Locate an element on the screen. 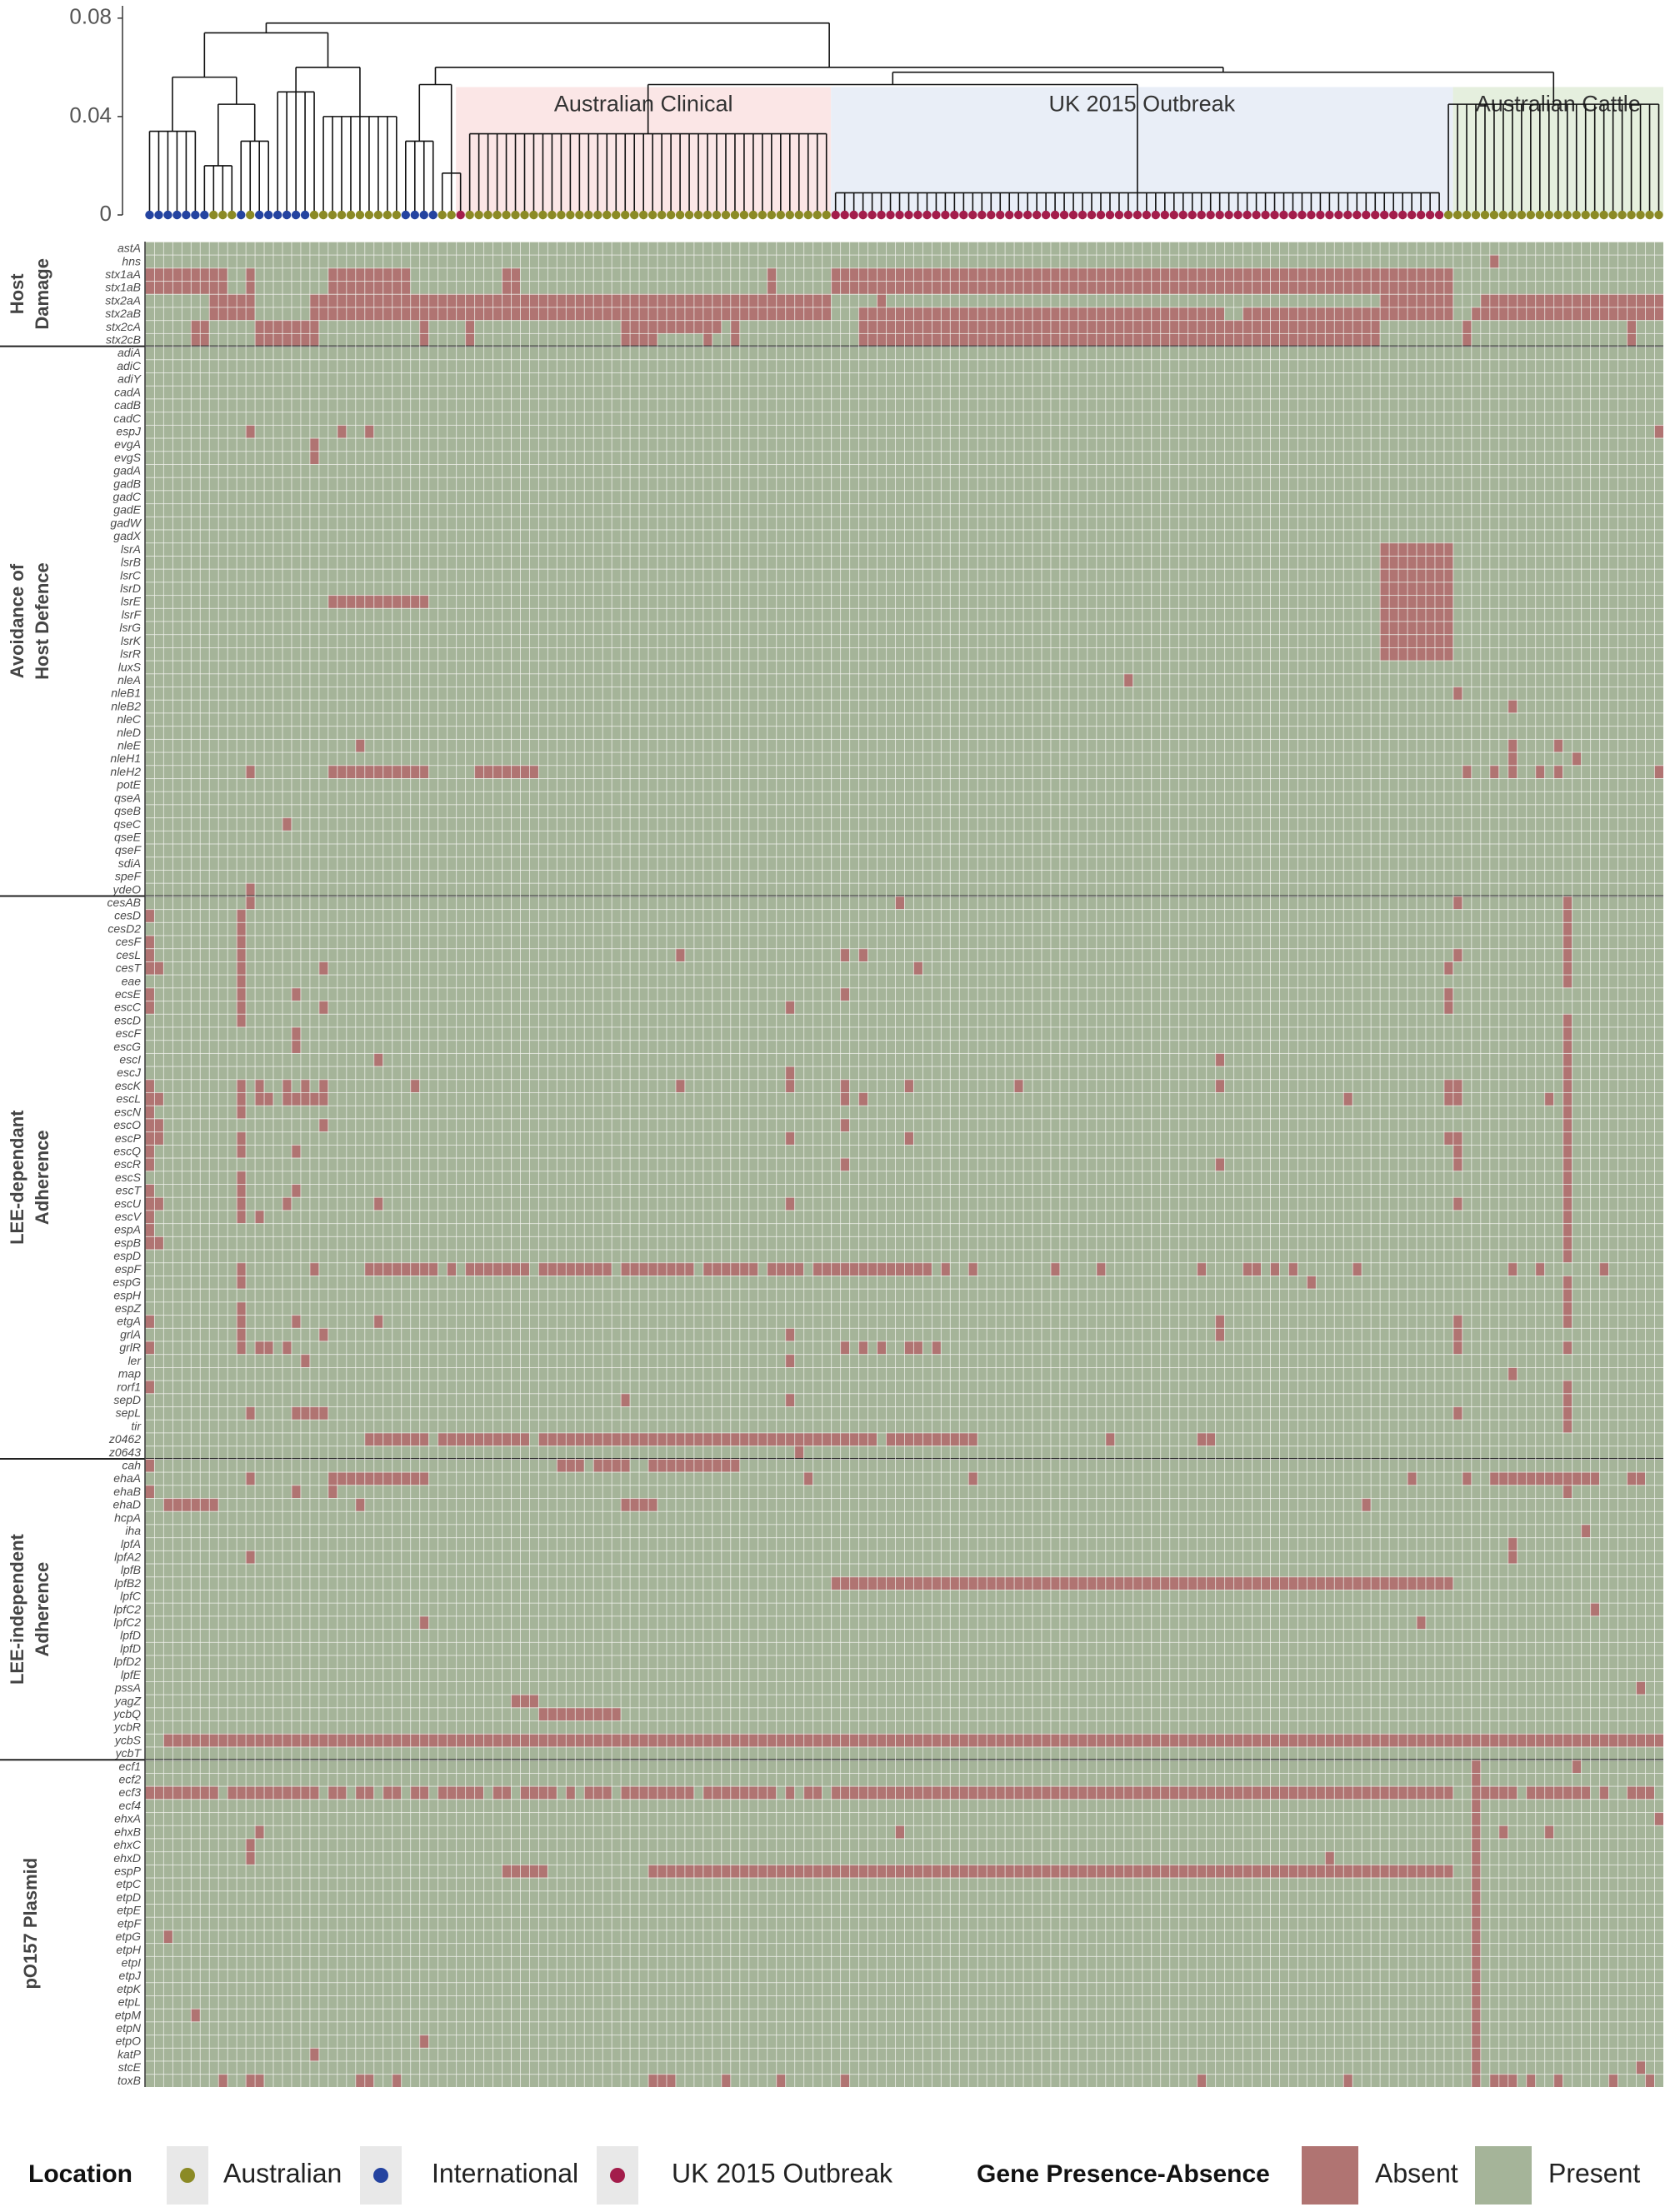  legend-title: Location is located at coordinates (80, 2174).